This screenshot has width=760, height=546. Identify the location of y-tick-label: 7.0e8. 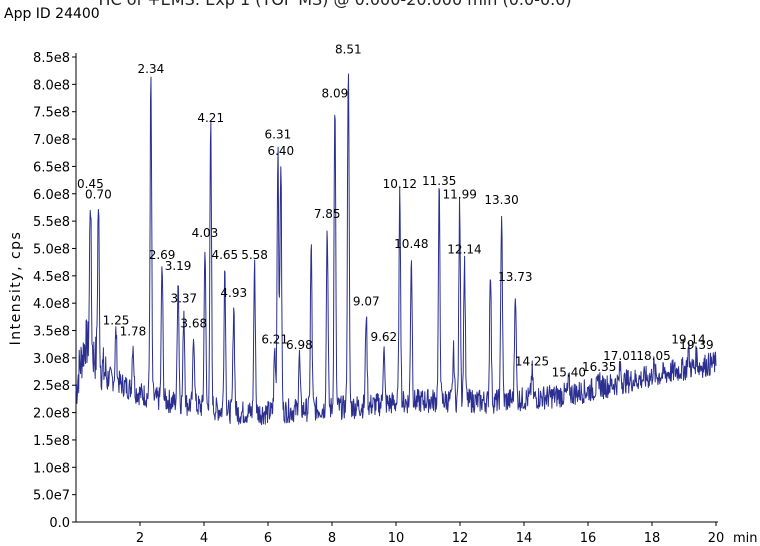
(51, 140).